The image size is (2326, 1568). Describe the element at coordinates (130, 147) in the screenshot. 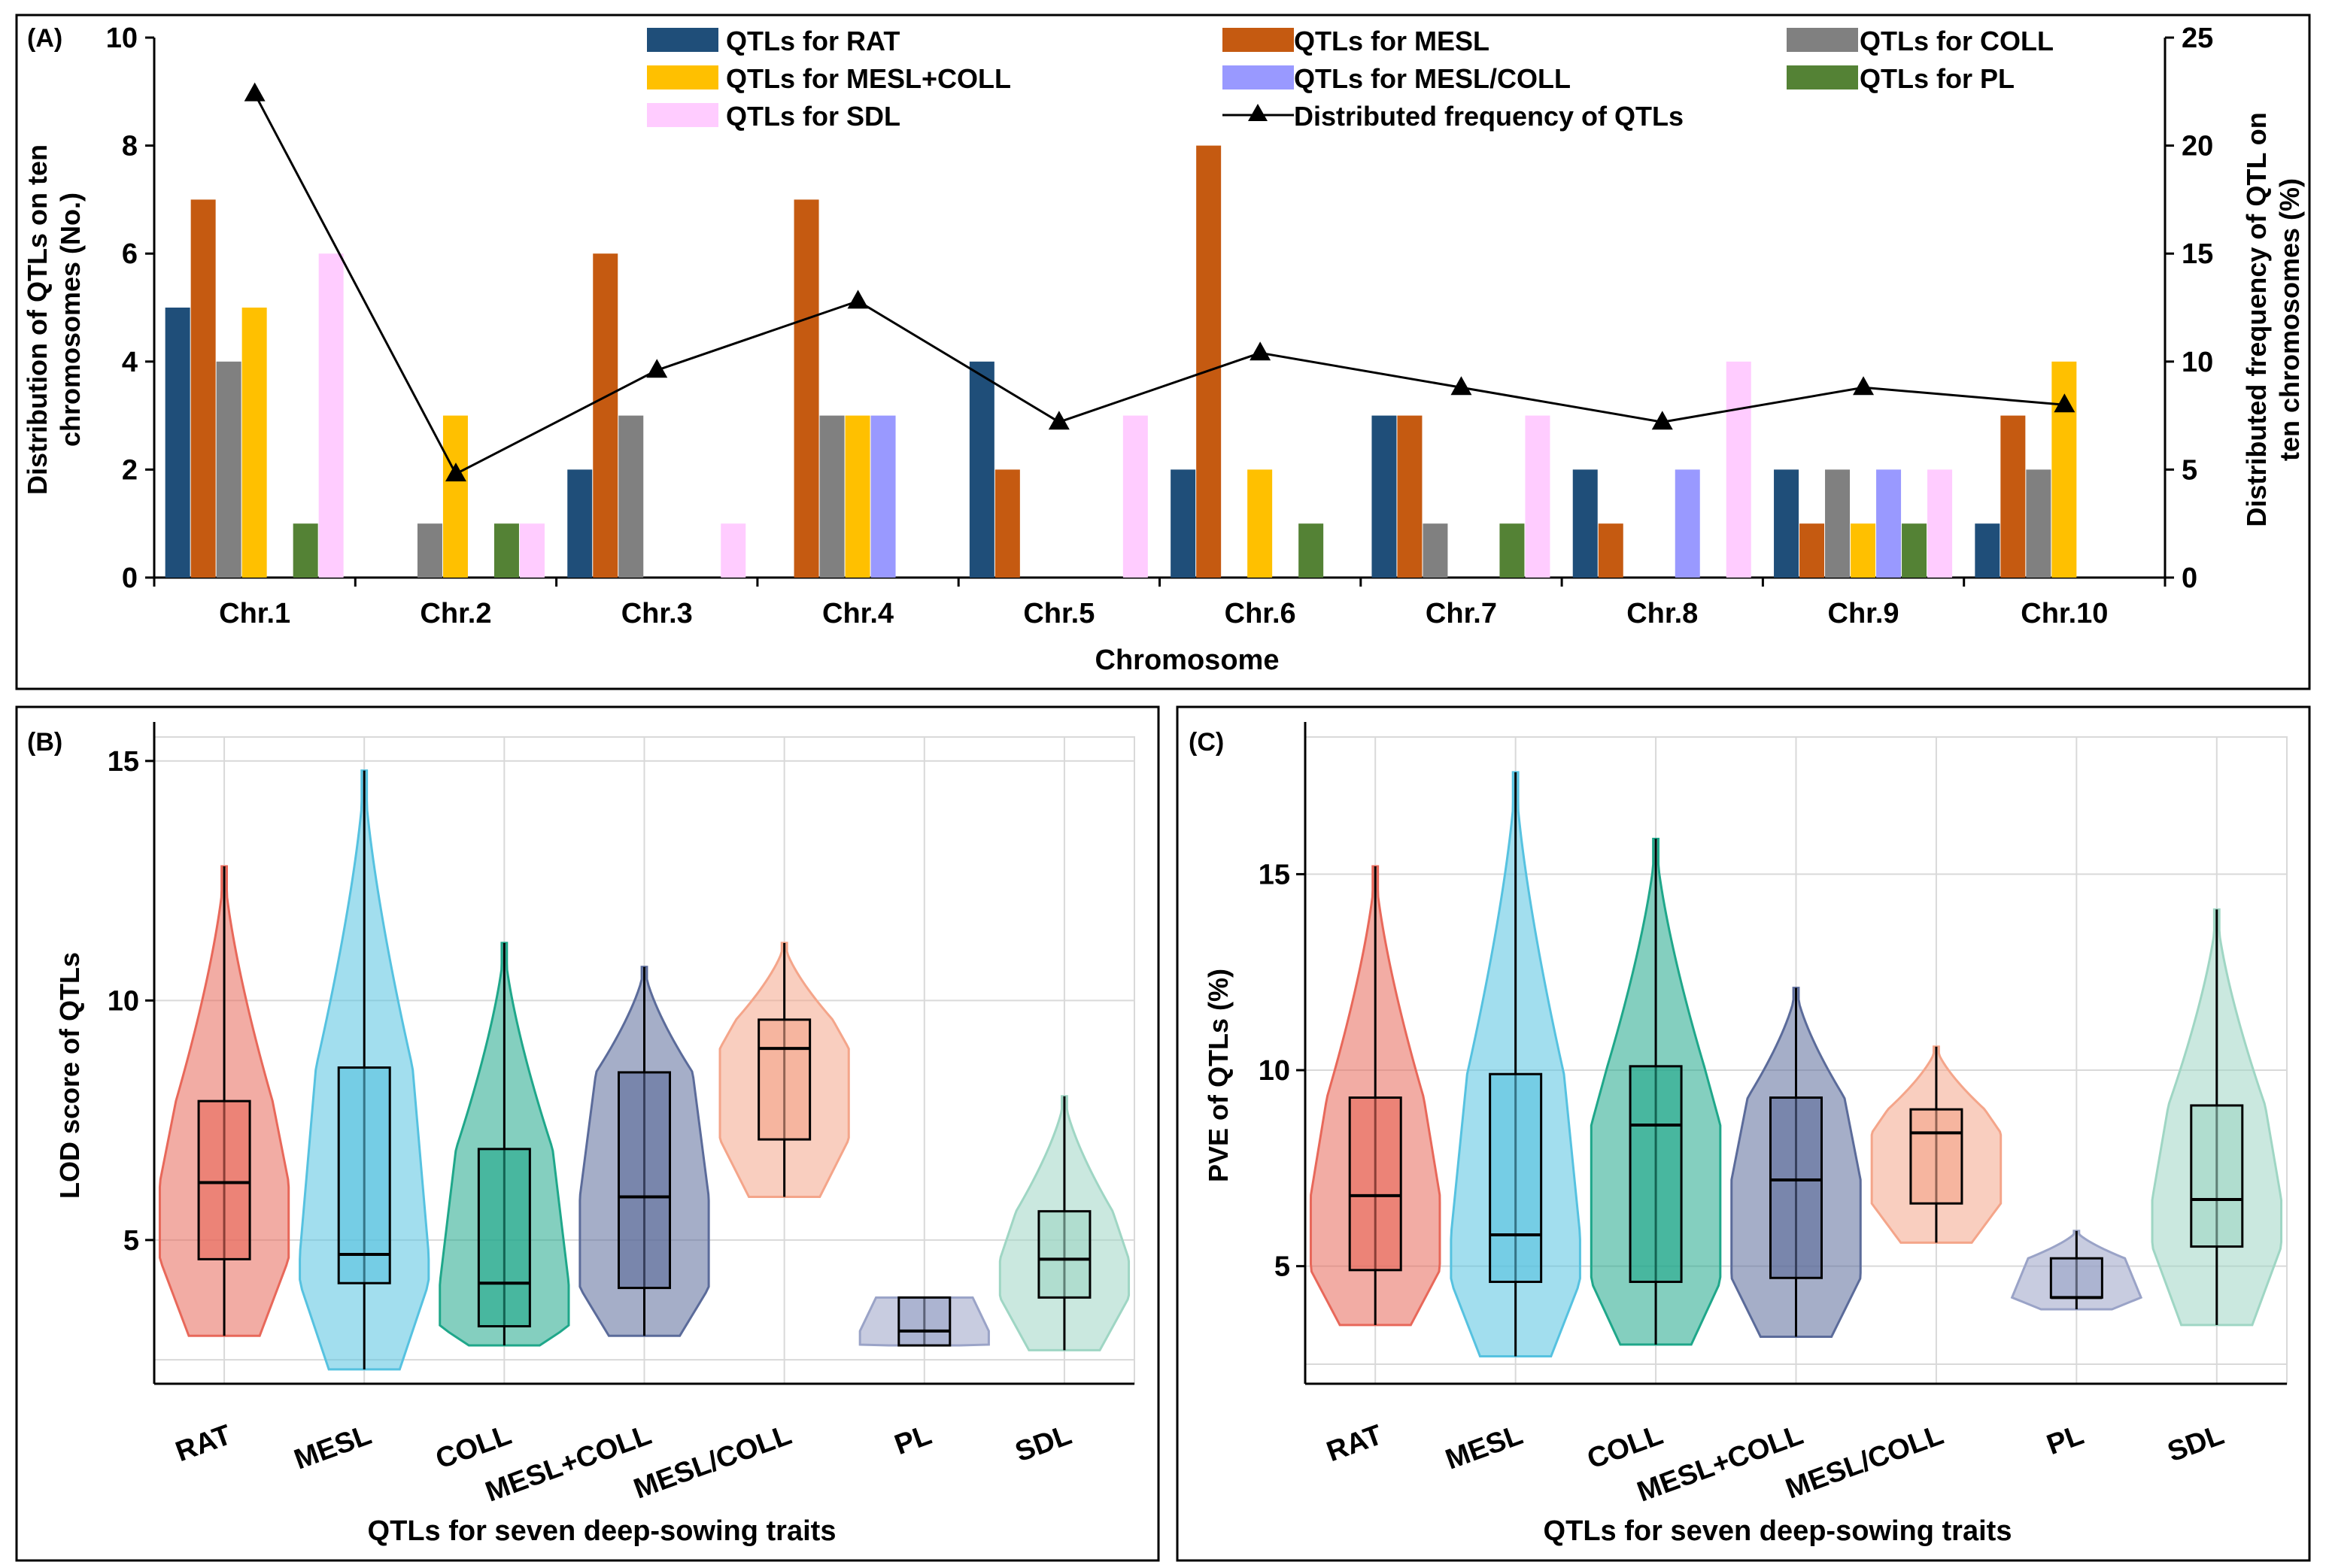

I see `a-ytick-left-label: 8` at that location.